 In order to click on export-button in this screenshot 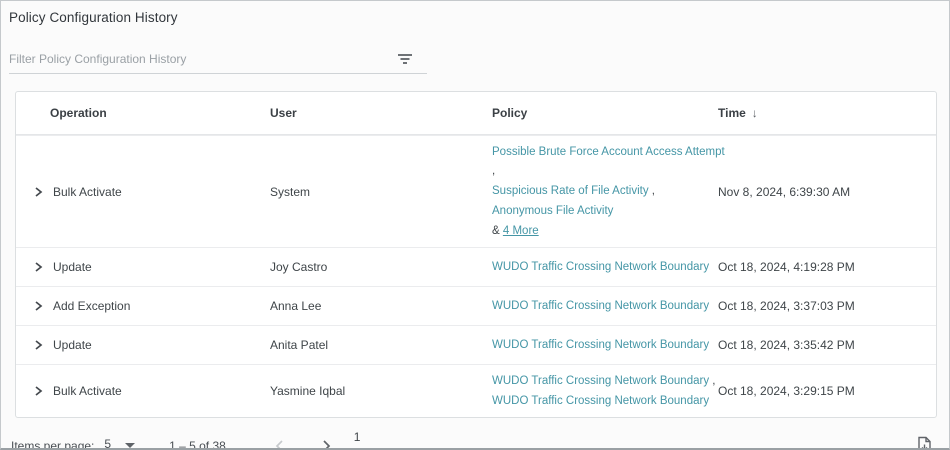, I will do `click(924, 441)`.